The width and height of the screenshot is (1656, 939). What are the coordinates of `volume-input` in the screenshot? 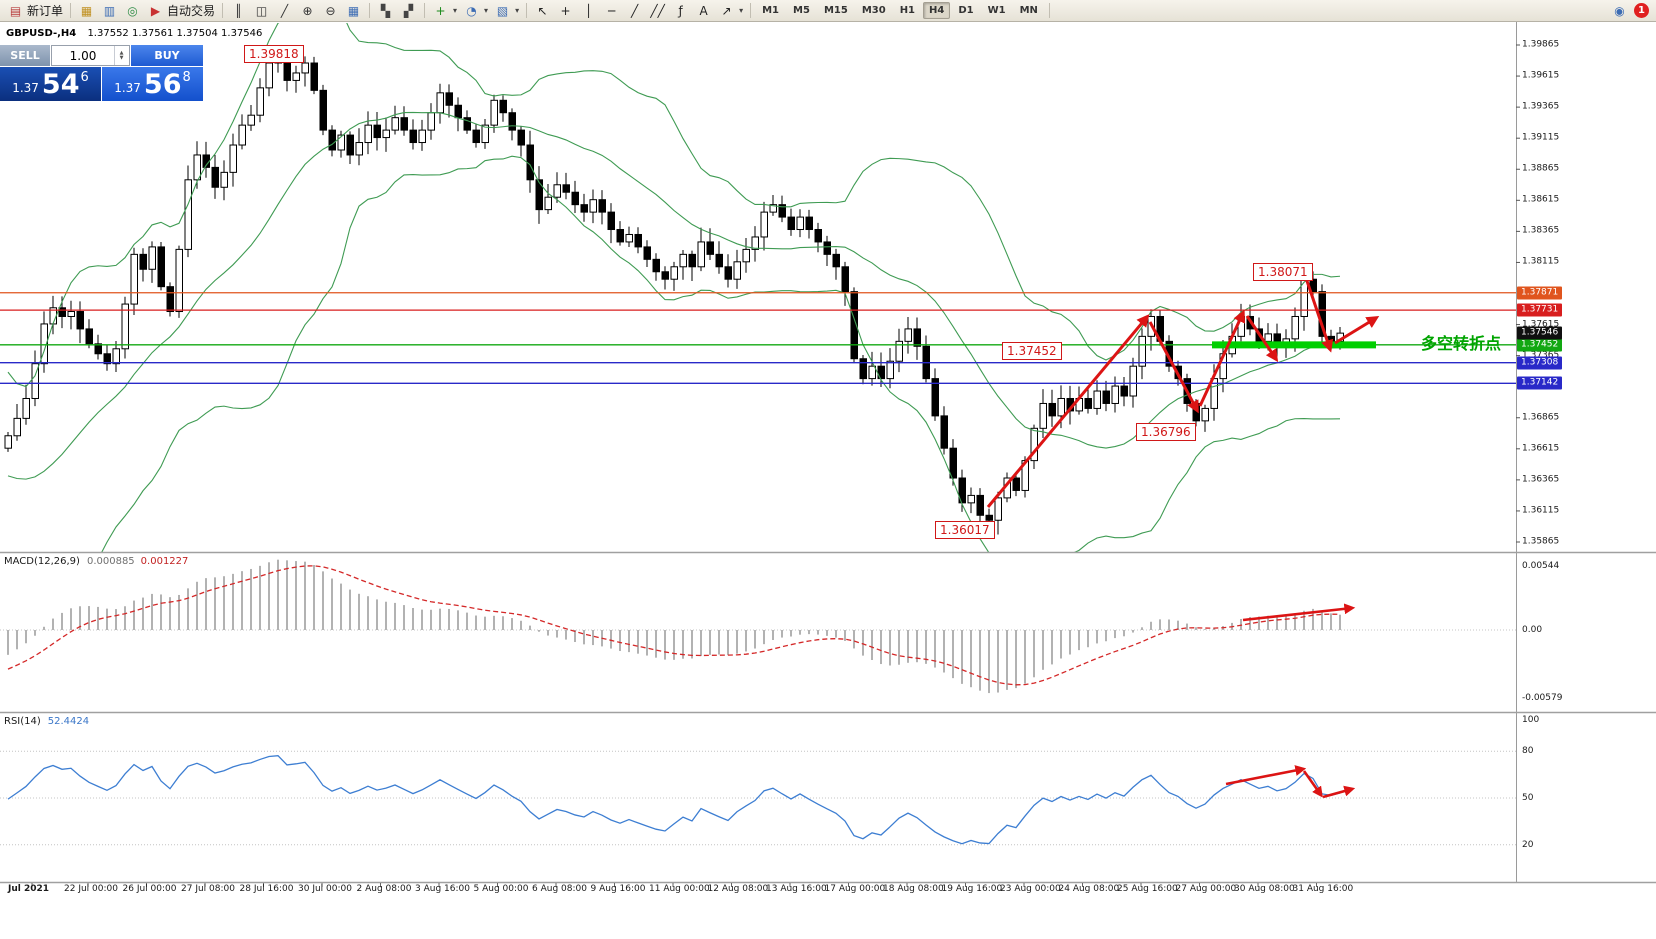 It's located at (83, 55).